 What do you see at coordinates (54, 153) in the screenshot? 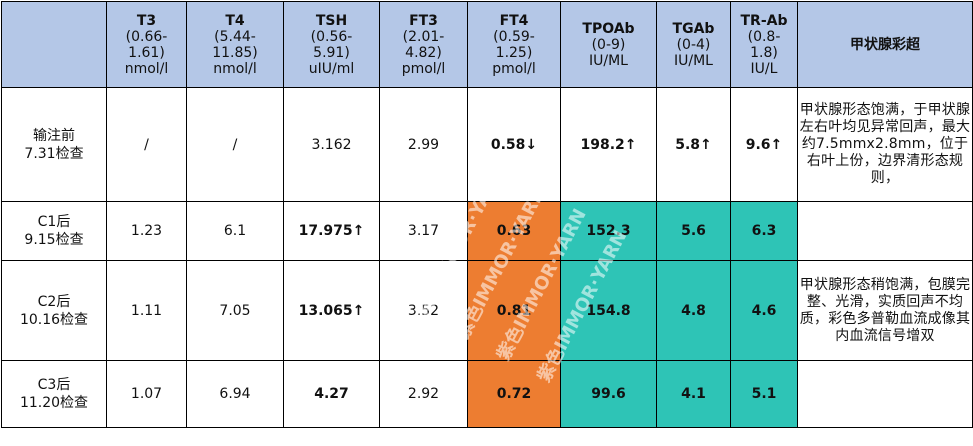
I see `row-label-line2: 7.31检查` at bounding box center [54, 153].